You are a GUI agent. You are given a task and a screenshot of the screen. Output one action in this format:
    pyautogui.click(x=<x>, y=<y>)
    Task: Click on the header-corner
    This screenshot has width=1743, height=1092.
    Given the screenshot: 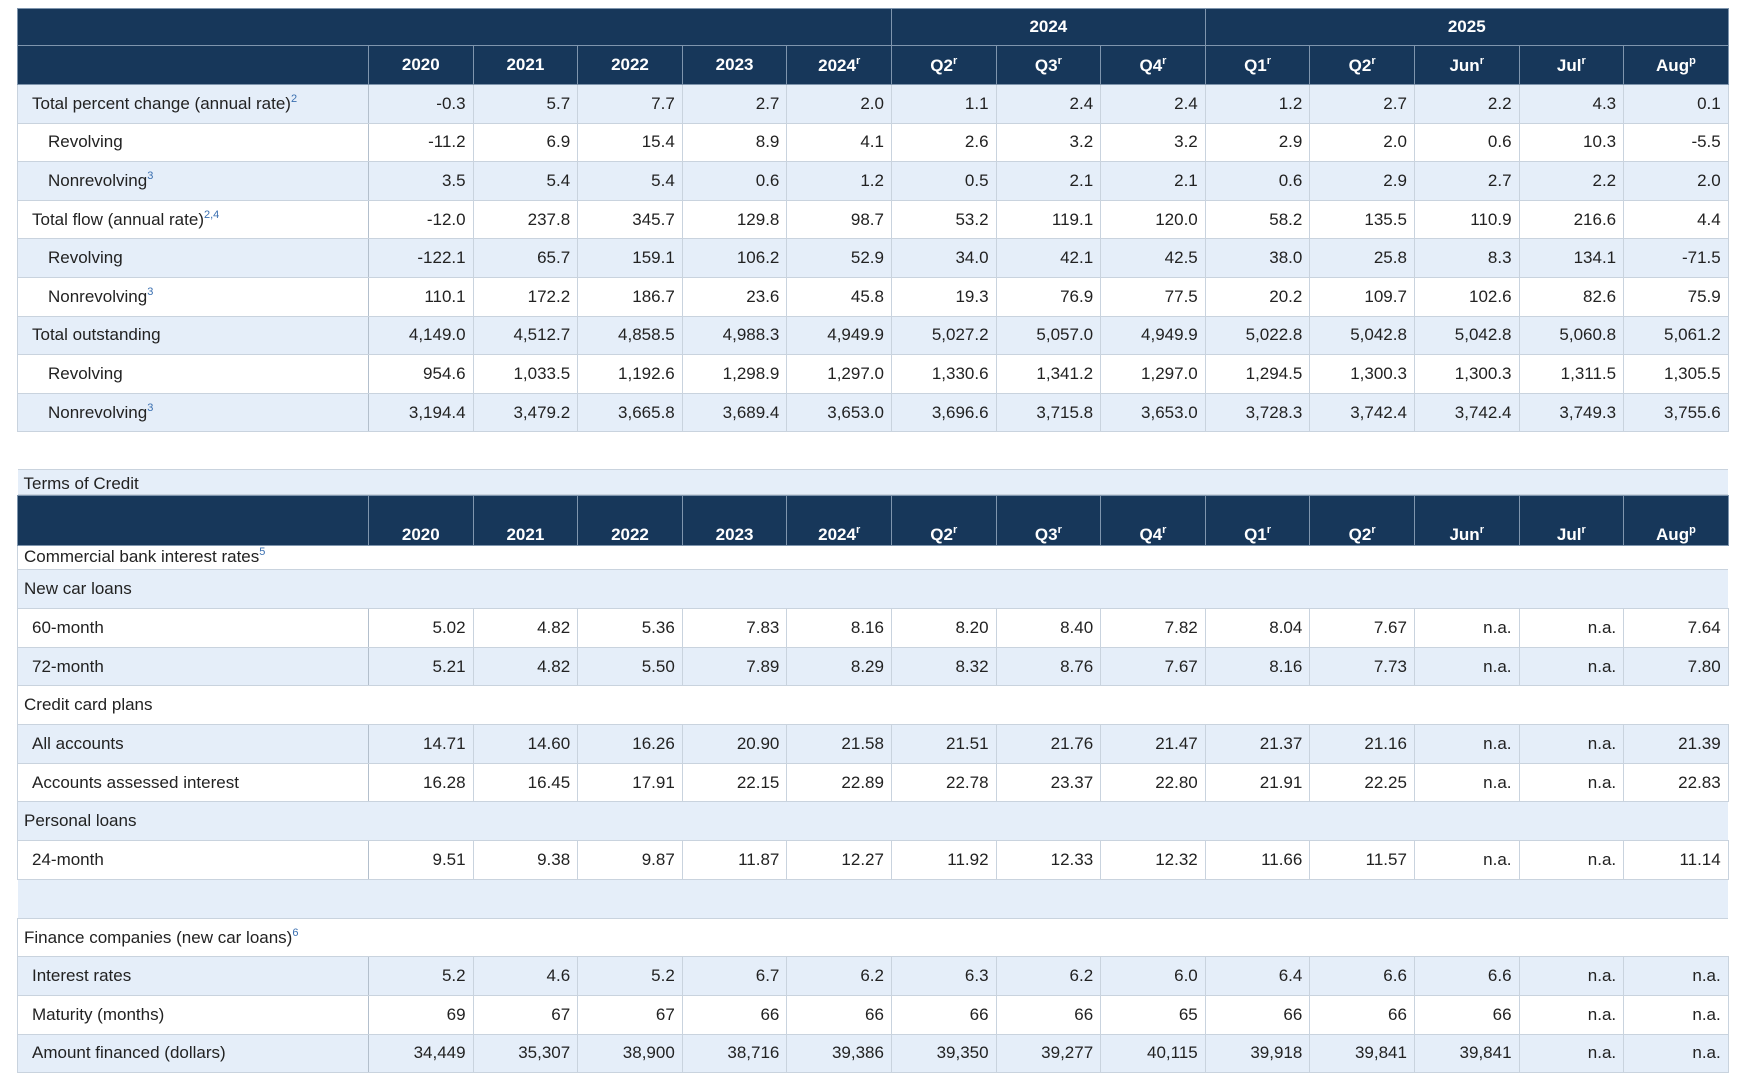 What is the action you would take?
    pyautogui.click(x=193, y=521)
    